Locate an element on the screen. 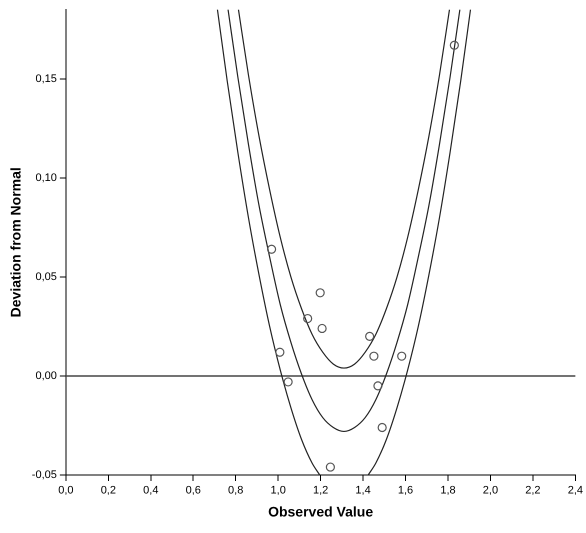  x-axis-title: Observed Value is located at coordinates (321, 511).